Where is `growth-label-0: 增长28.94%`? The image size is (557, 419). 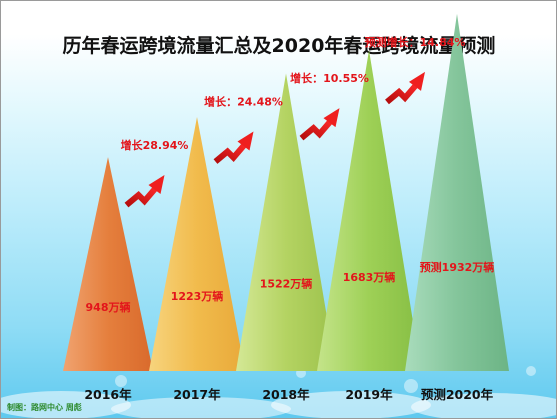
growth-label-0: 增长28.94% is located at coordinates (155, 145).